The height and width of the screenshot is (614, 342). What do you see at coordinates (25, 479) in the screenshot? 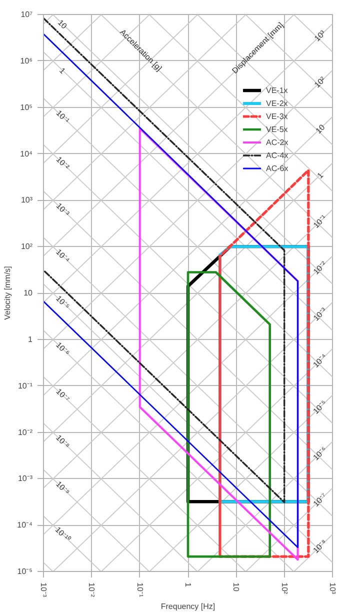
I see `y-tick-label: 10⁻³` at bounding box center [25, 479].